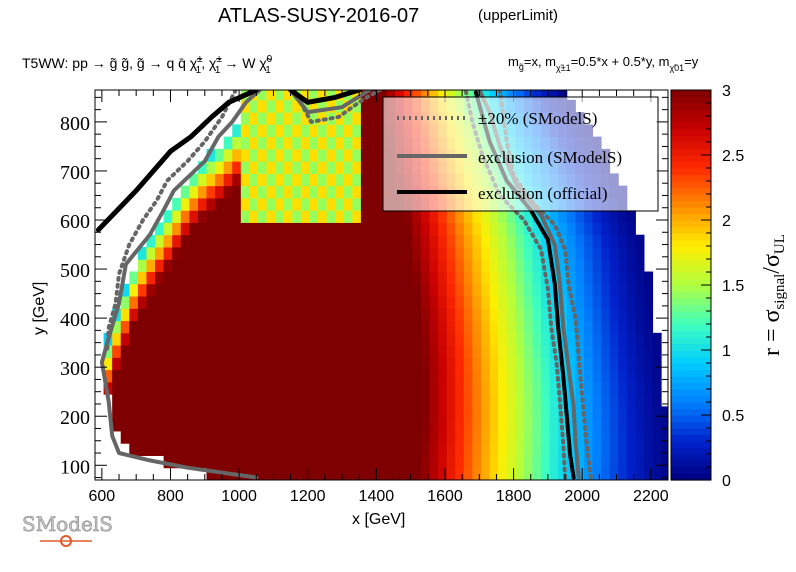 Image resolution: width=796 pixels, height=572 pixels. Describe the element at coordinates (239, 496) in the screenshot. I see `x-tick-label: 1000` at that location.